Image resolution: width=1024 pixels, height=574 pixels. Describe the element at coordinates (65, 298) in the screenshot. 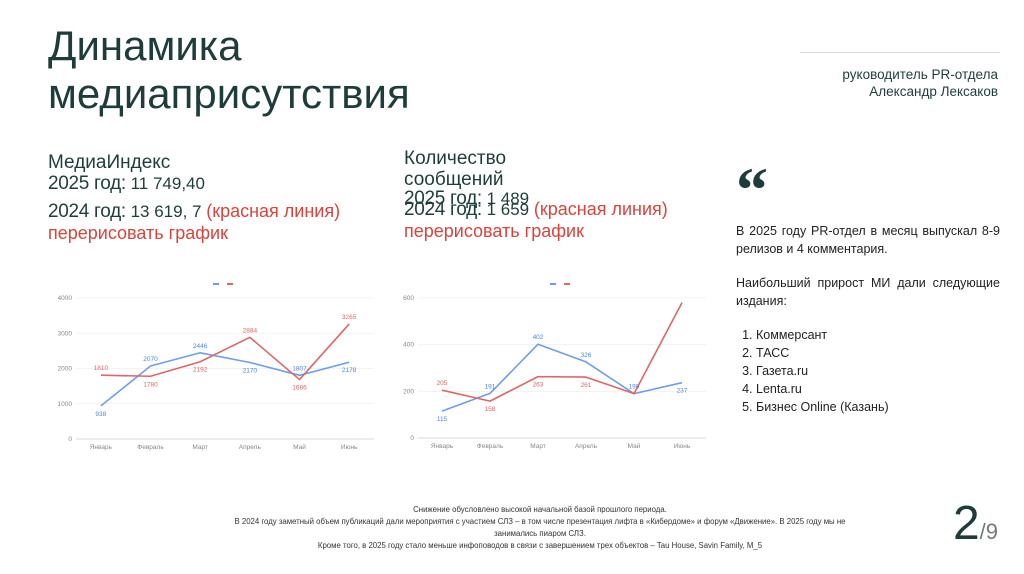

I see `mi-y-tick-label: 4000` at that location.